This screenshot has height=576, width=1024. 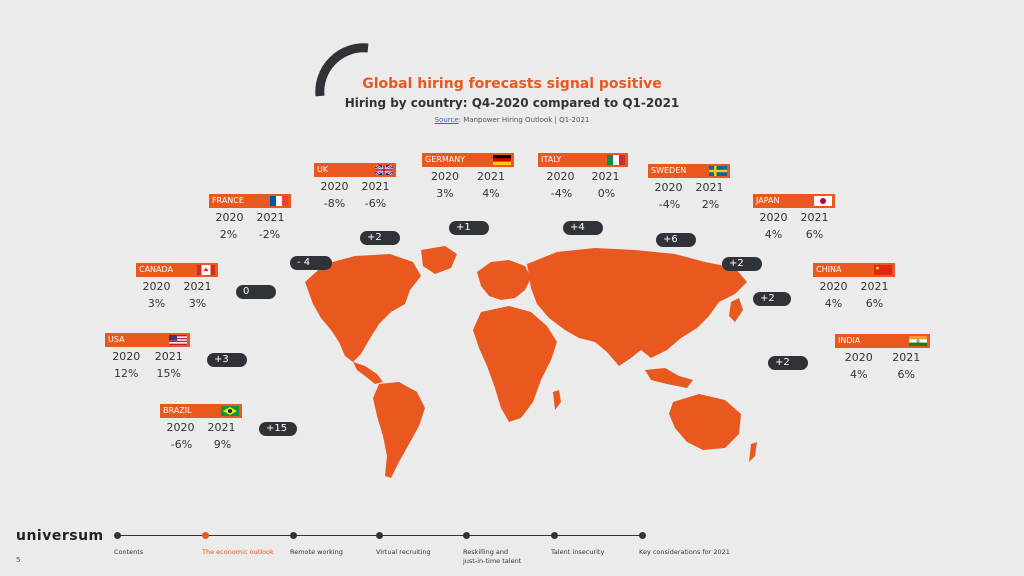 I want to click on value-2020: -8%, so click(x=334, y=203).